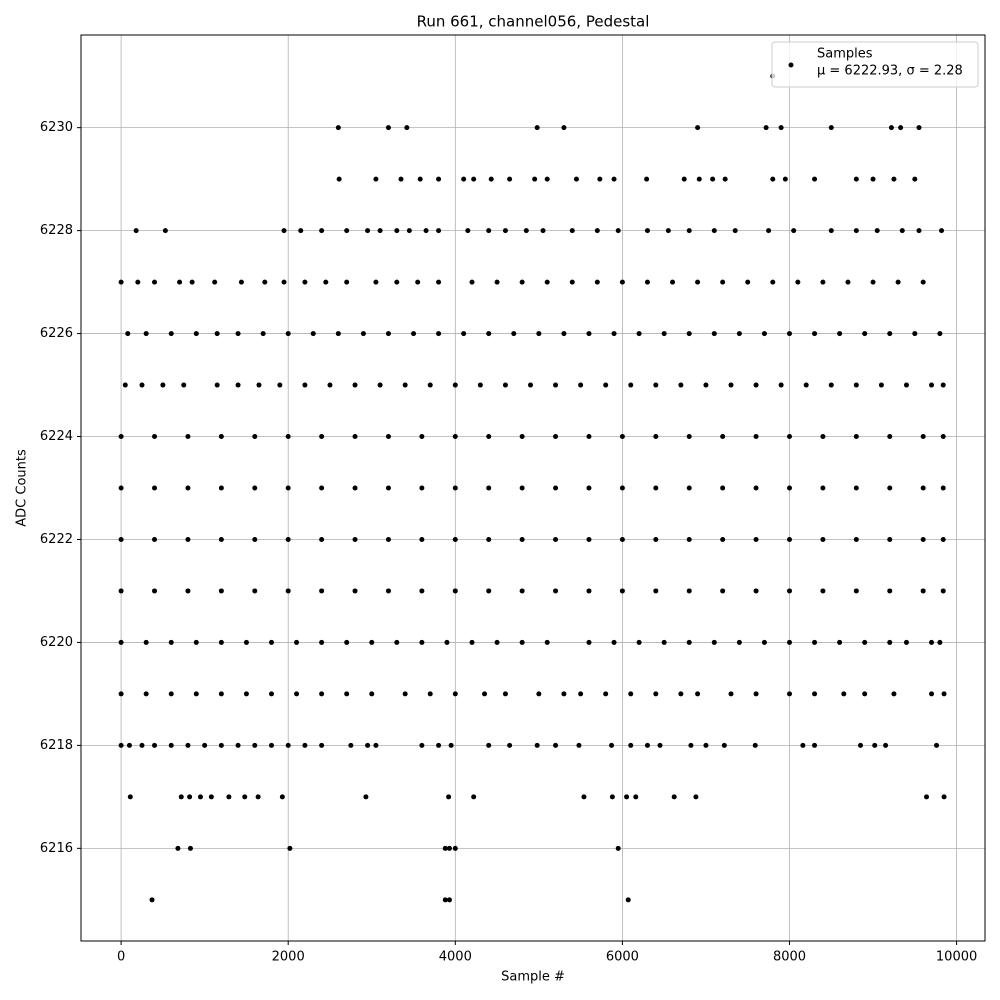  What do you see at coordinates (56, 642) in the screenshot?
I see `y-tick-label: 6220` at bounding box center [56, 642].